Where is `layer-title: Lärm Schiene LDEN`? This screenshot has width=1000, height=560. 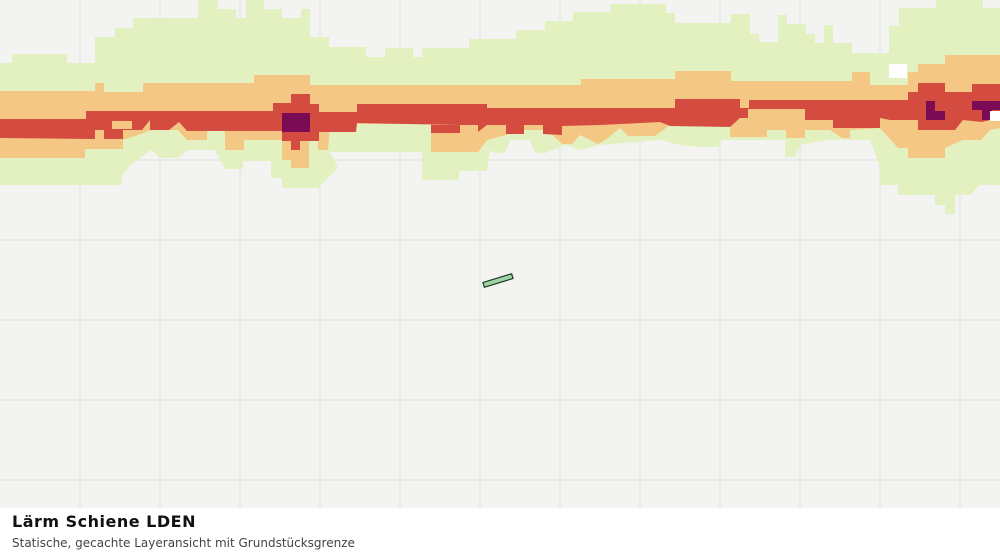 layer-title: Lärm Schiene LDEN is located at coordinates (104, 521).